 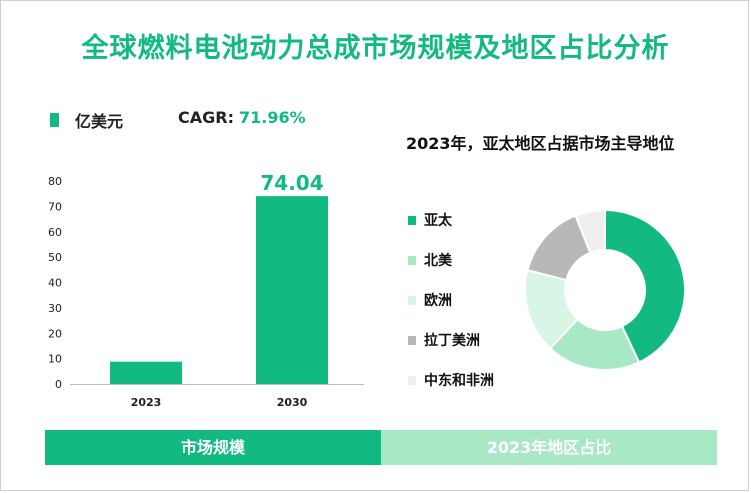 I want to click on pie-legend-label: 亚太, so click(x=438, y=221).